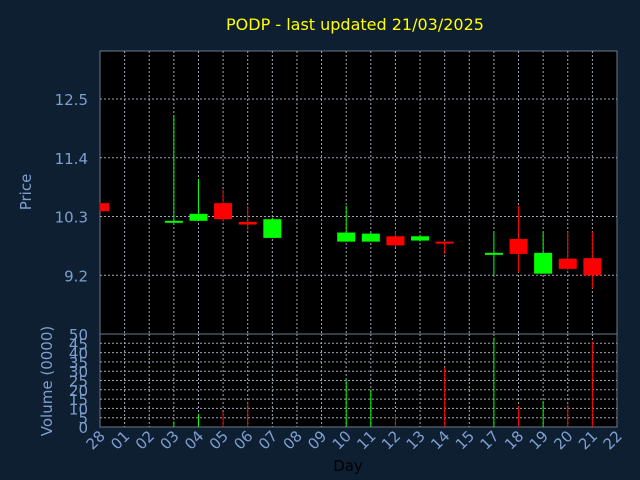 Image resolution: width=640 pixels, height=480 pixels. Describe the element at coordinates (317, 440) in the screenshot. I see `x-tick-label: 09` at that location.